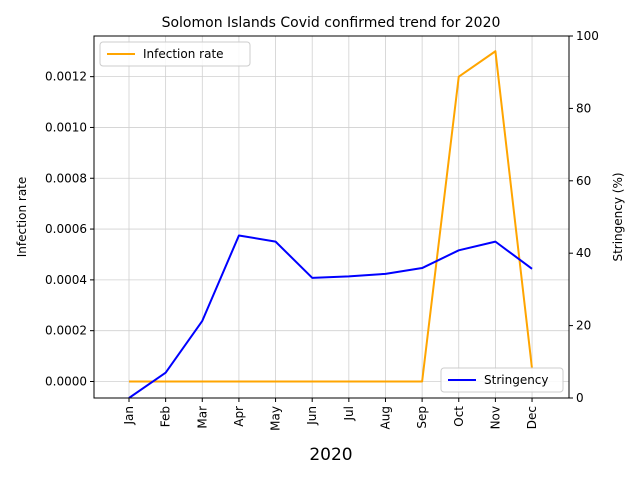 This screenshot has height=480, width=640. I want to click on x-tick-label: Jul, so click(349, 413).